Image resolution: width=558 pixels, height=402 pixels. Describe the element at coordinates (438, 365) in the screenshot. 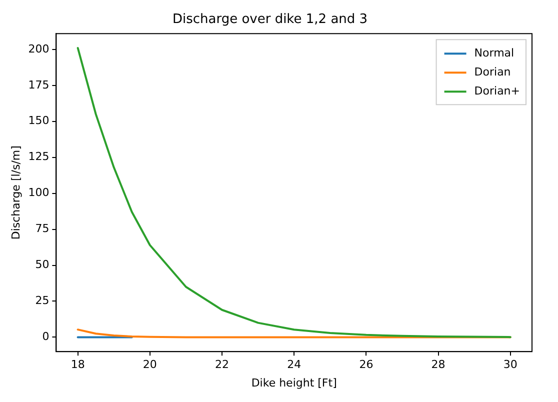

I see `x-tick-label: 28` at that location.